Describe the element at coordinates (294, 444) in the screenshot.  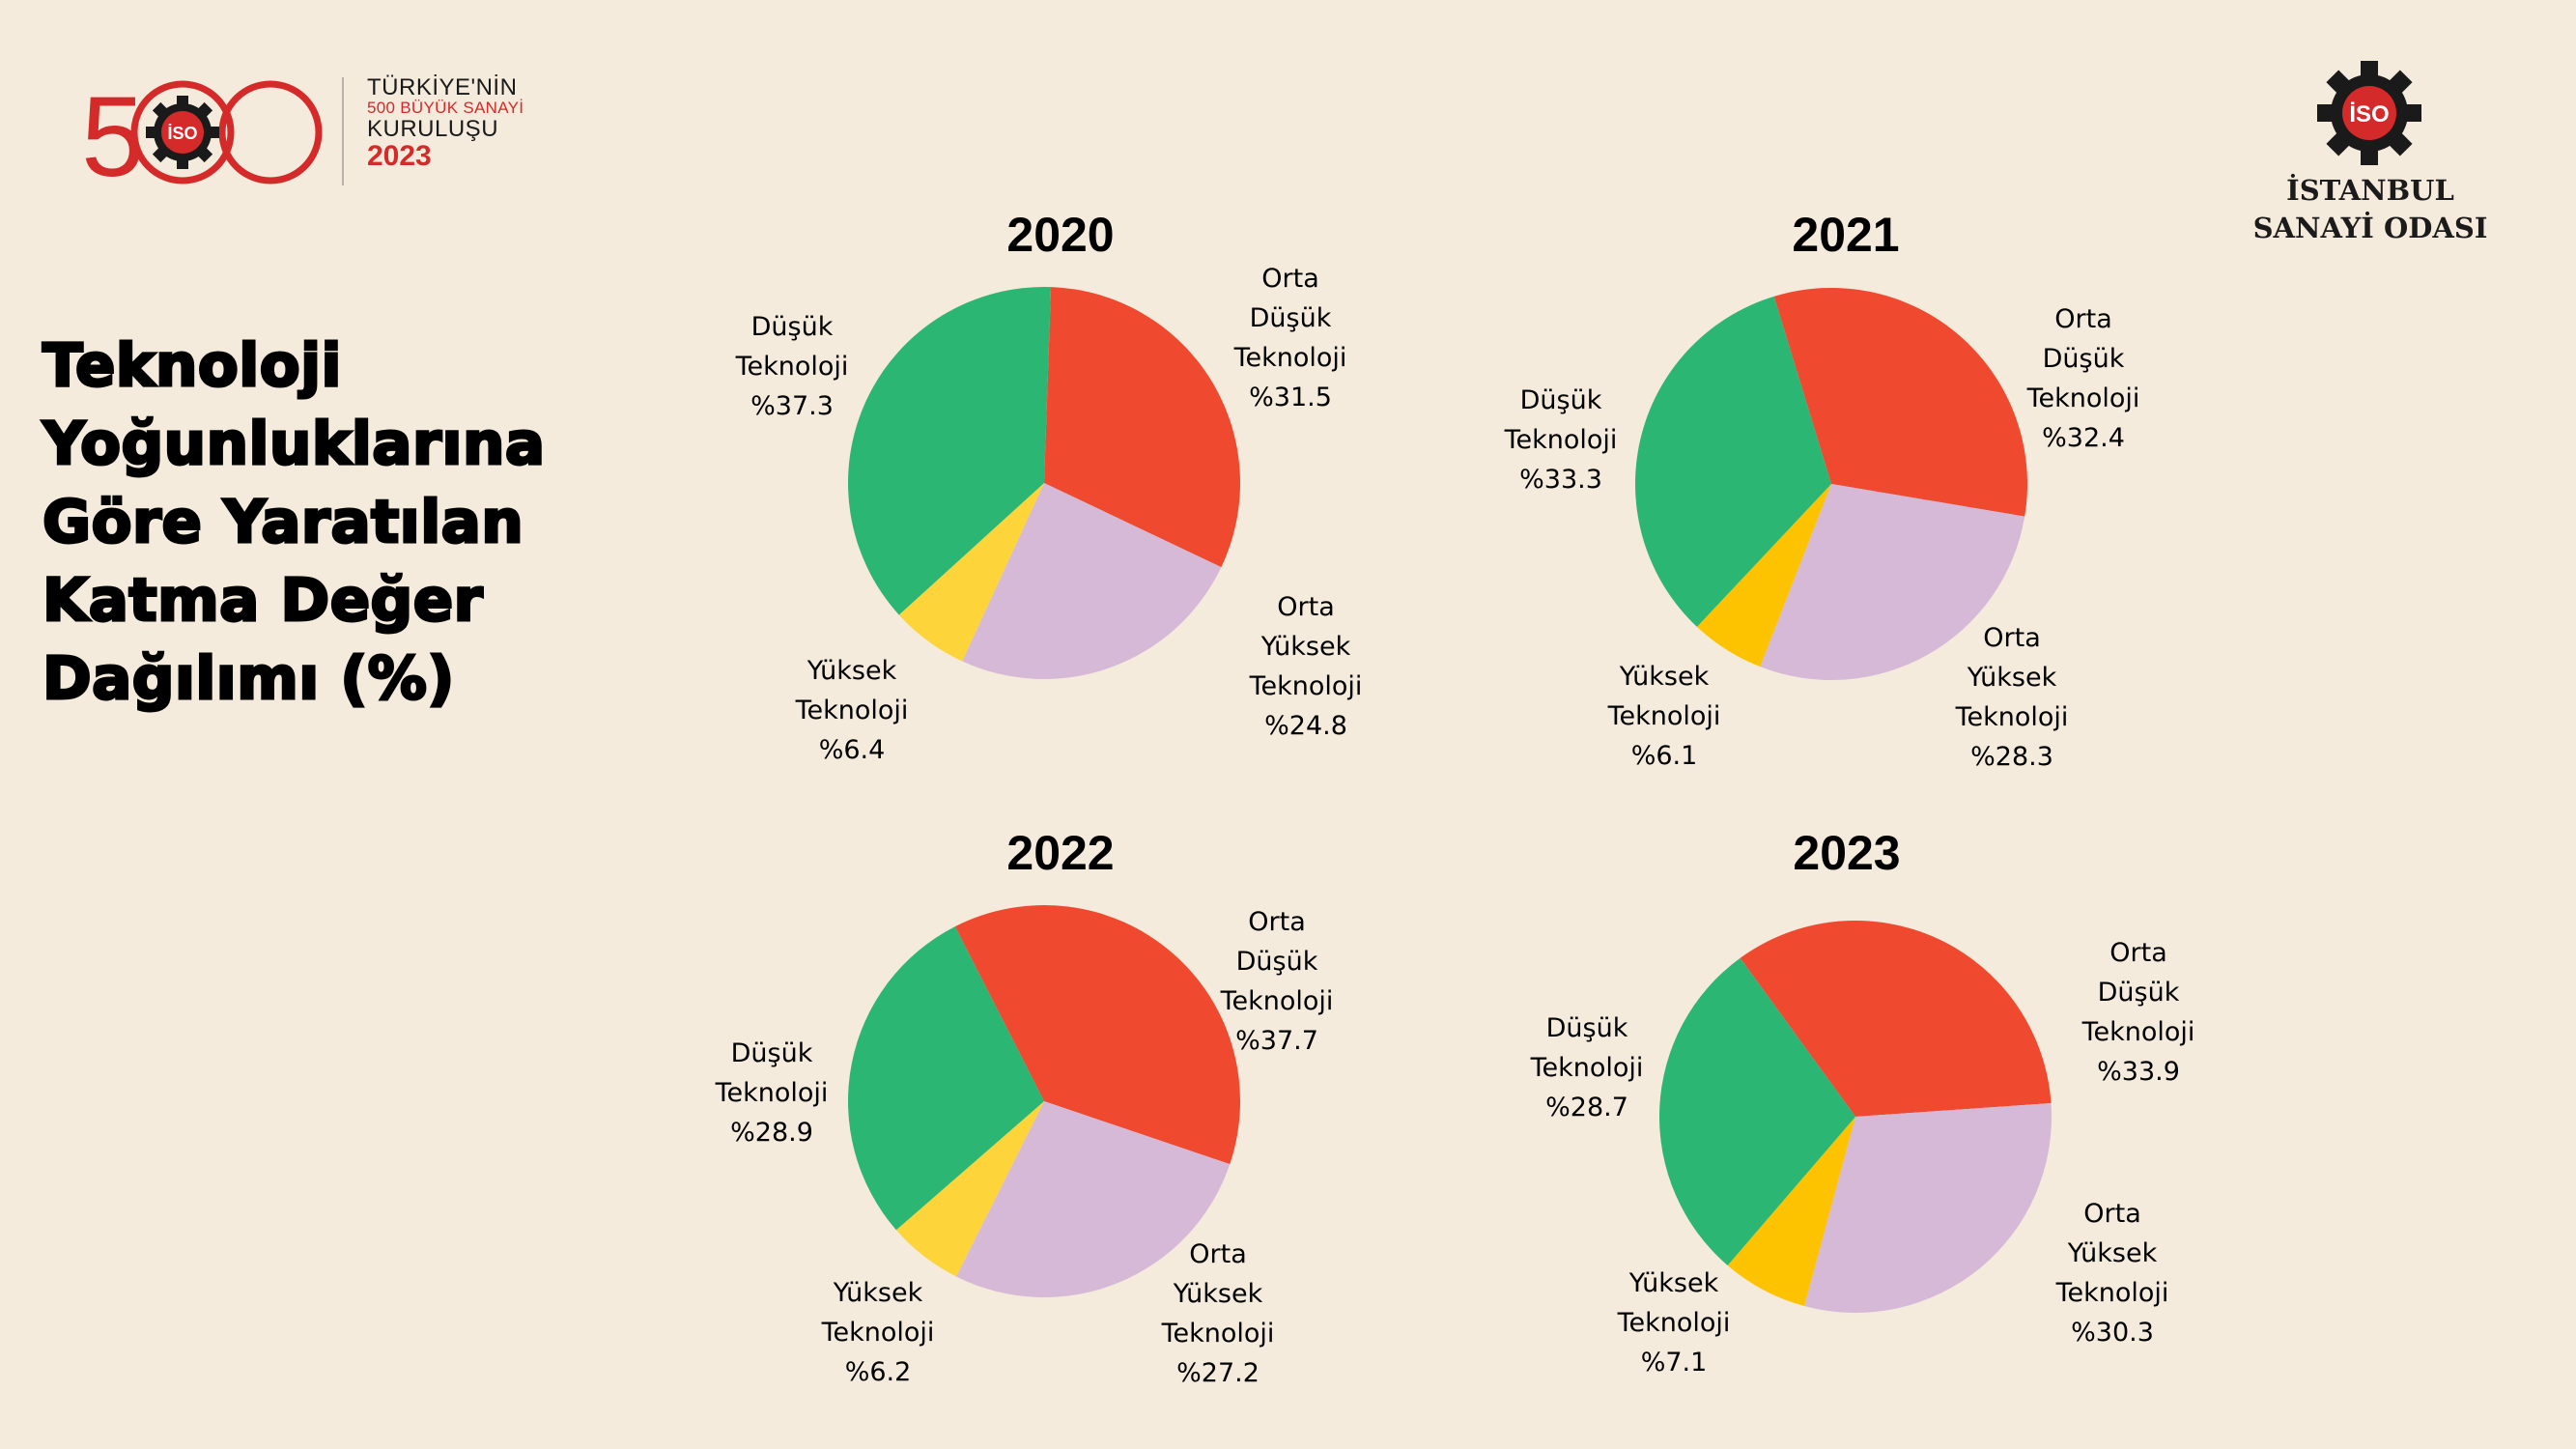
I see `title-line: Yoğunluklarına` at that location.